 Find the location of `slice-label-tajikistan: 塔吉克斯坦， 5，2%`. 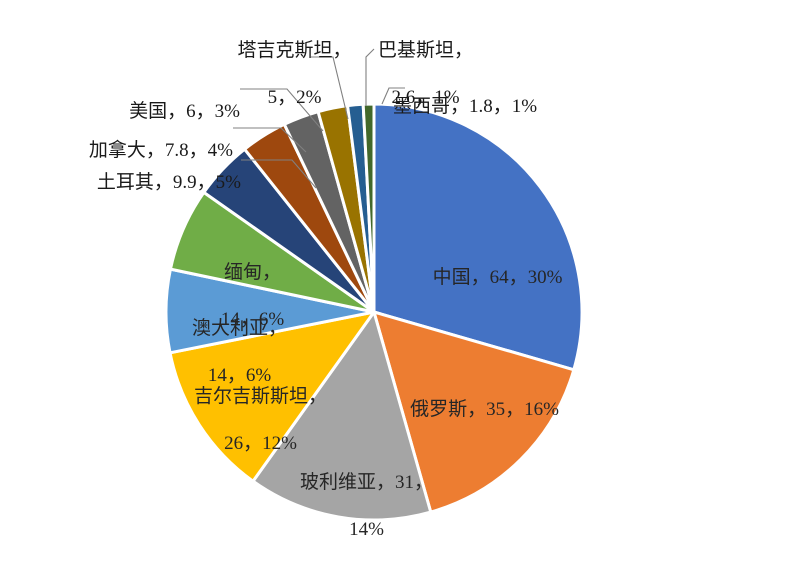

slice-label-tajikistan: 塔吉克斯坦， 5，2% is located at coordinates (285, 74).